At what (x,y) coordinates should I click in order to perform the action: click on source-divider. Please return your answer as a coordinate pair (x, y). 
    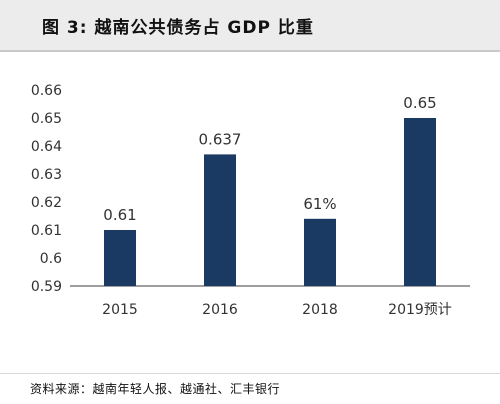
    Looking at the image, I should click on (250, 373).